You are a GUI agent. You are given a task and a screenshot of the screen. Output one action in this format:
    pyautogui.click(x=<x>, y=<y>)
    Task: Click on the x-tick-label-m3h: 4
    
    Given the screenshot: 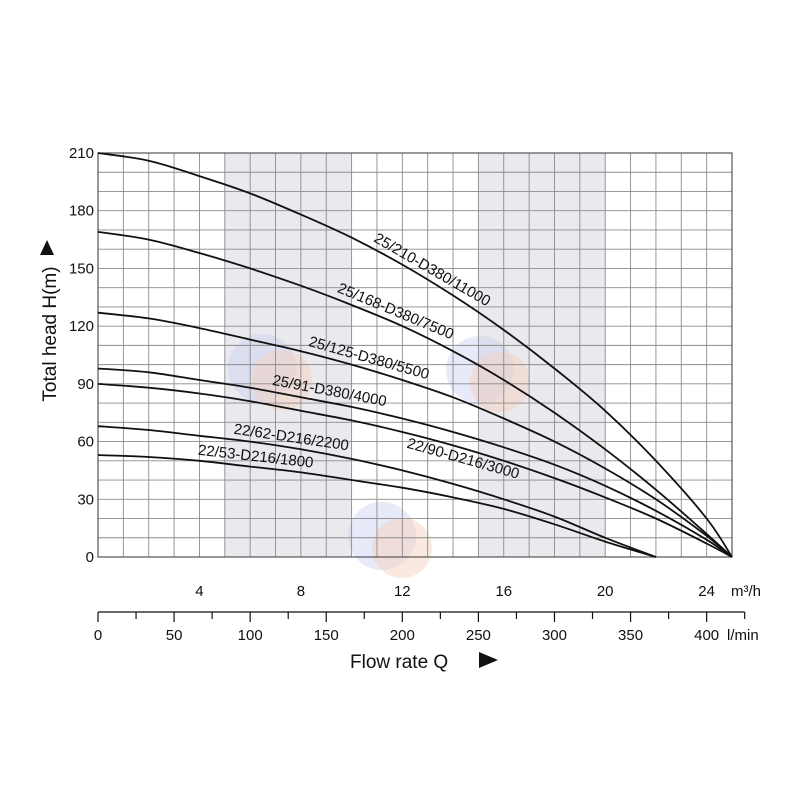 What is the action you would take?
    pyautogui.click(x=199, y=591)
    